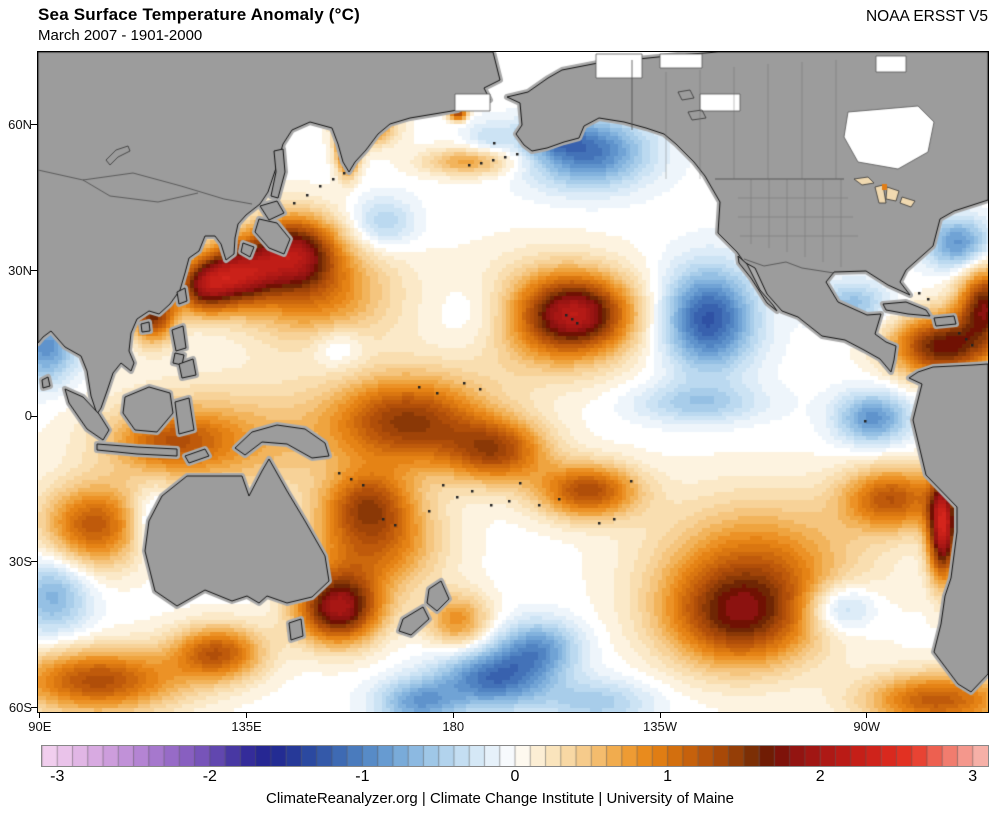 The image size is (1000, 819). I want to click on lon-tick-label: 90E, so click(40, 726).